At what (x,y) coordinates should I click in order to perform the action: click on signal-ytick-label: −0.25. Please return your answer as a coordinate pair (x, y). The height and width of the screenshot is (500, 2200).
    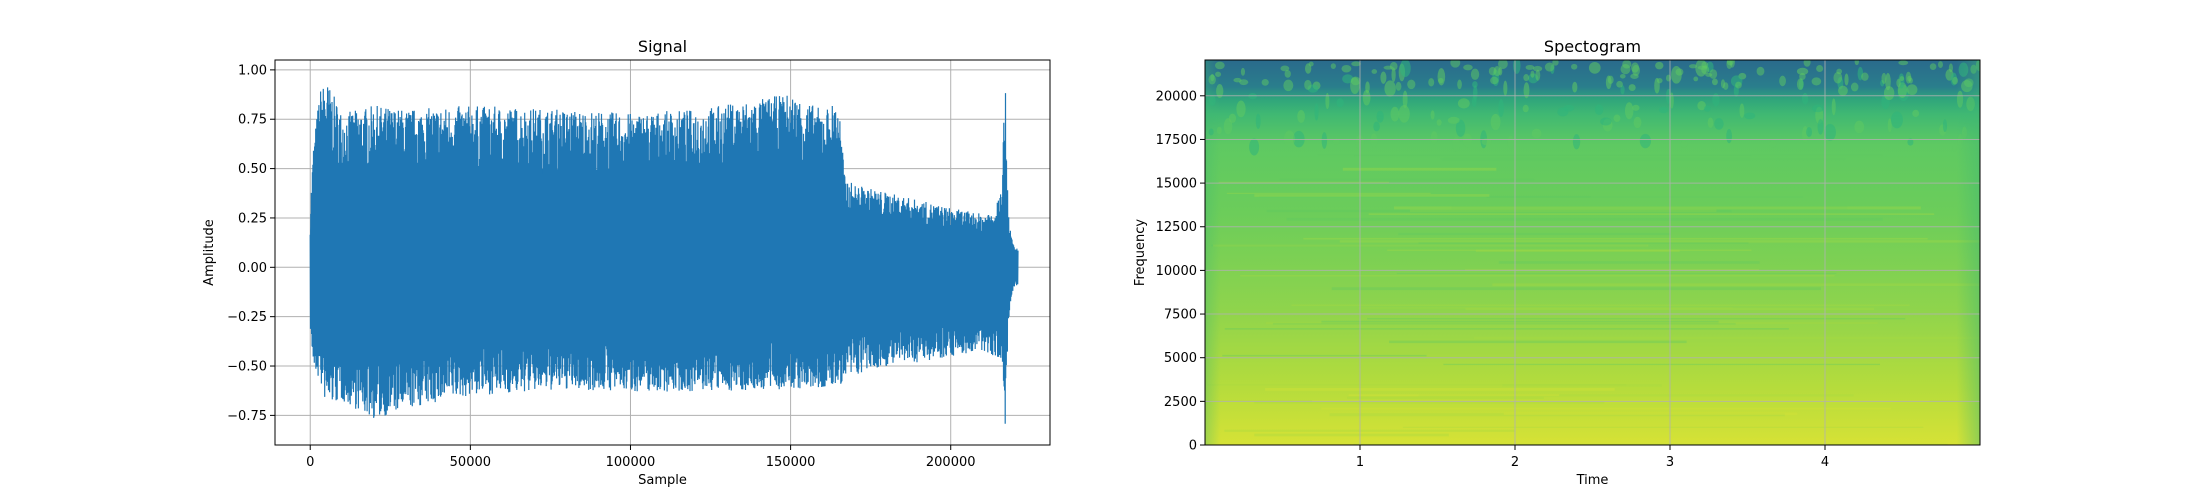
    Looking at the image, I should click on (247, 317).